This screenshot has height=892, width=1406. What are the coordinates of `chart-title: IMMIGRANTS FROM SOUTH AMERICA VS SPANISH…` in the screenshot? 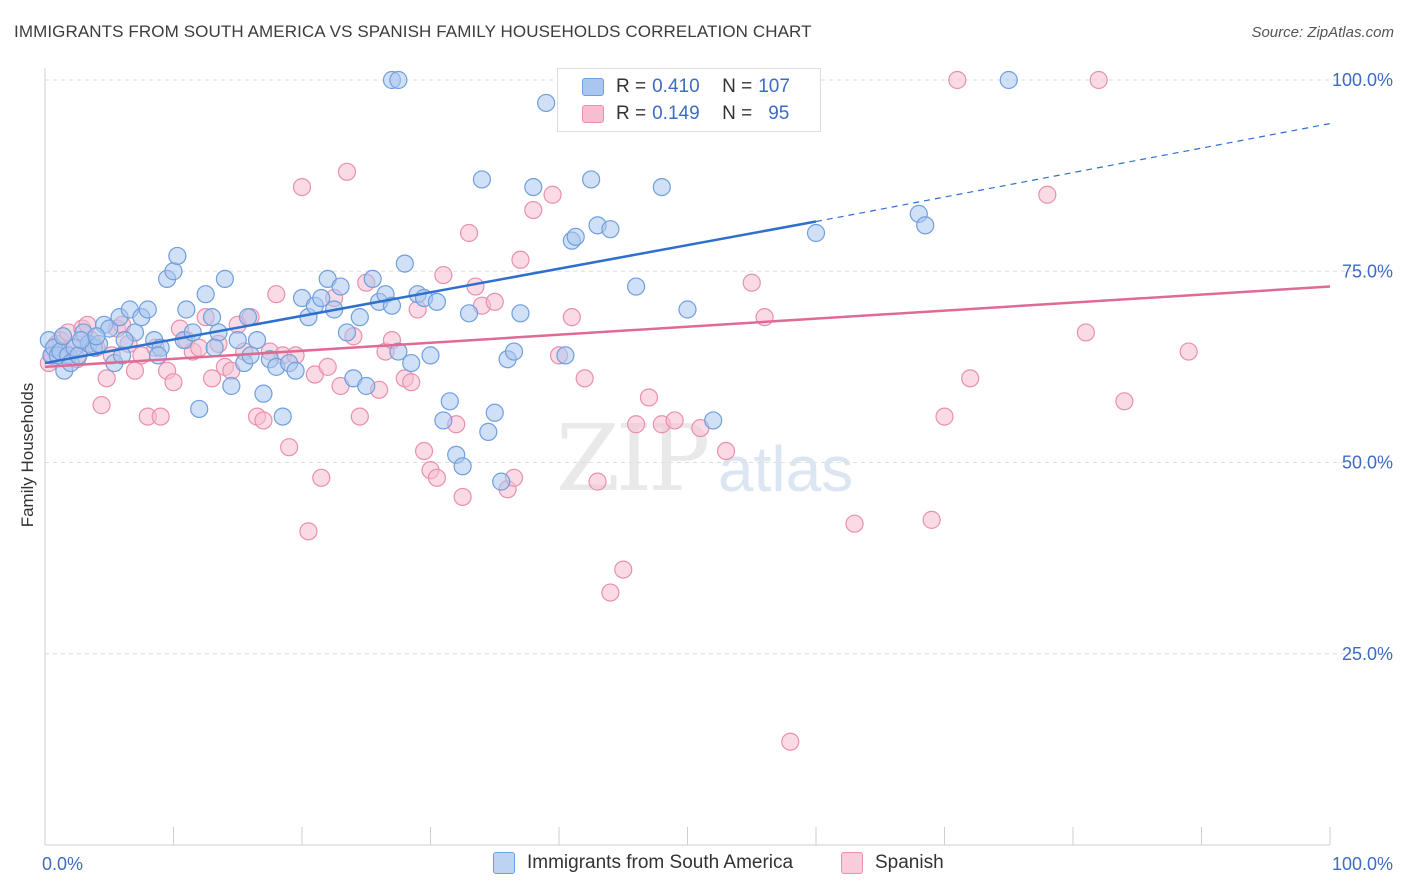 It's located at (413, 31).